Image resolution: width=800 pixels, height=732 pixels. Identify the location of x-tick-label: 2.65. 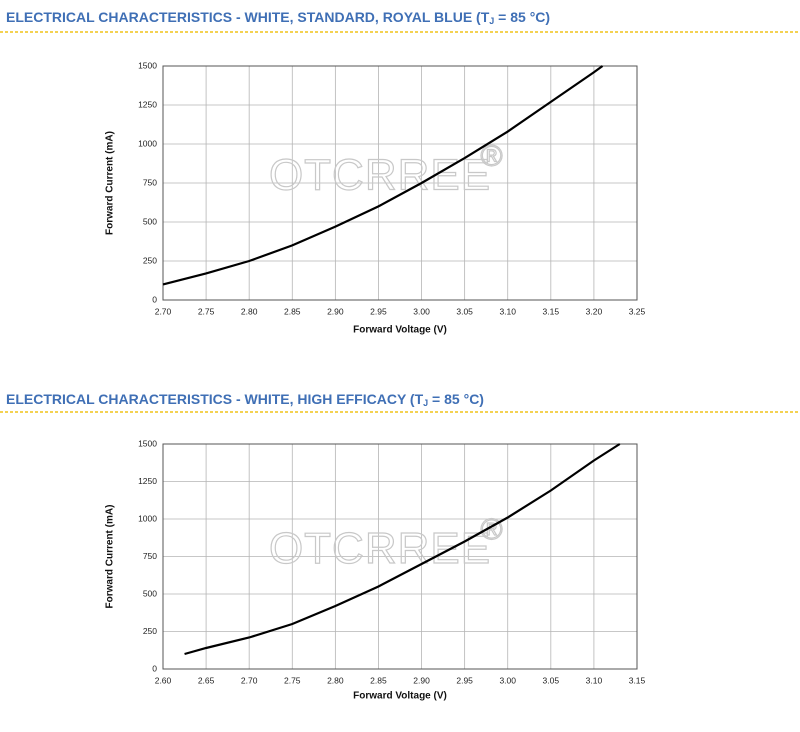
(206, 680).